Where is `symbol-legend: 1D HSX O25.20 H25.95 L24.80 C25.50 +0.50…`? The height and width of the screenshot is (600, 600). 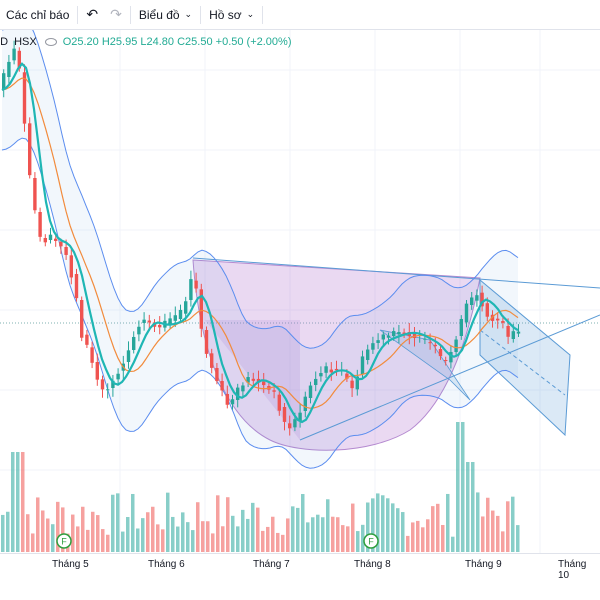 symbol-legend: 1D HSX O25.20 H25.95 L24.80 C25.50 +0.50… is located at coordinates (146, 42).